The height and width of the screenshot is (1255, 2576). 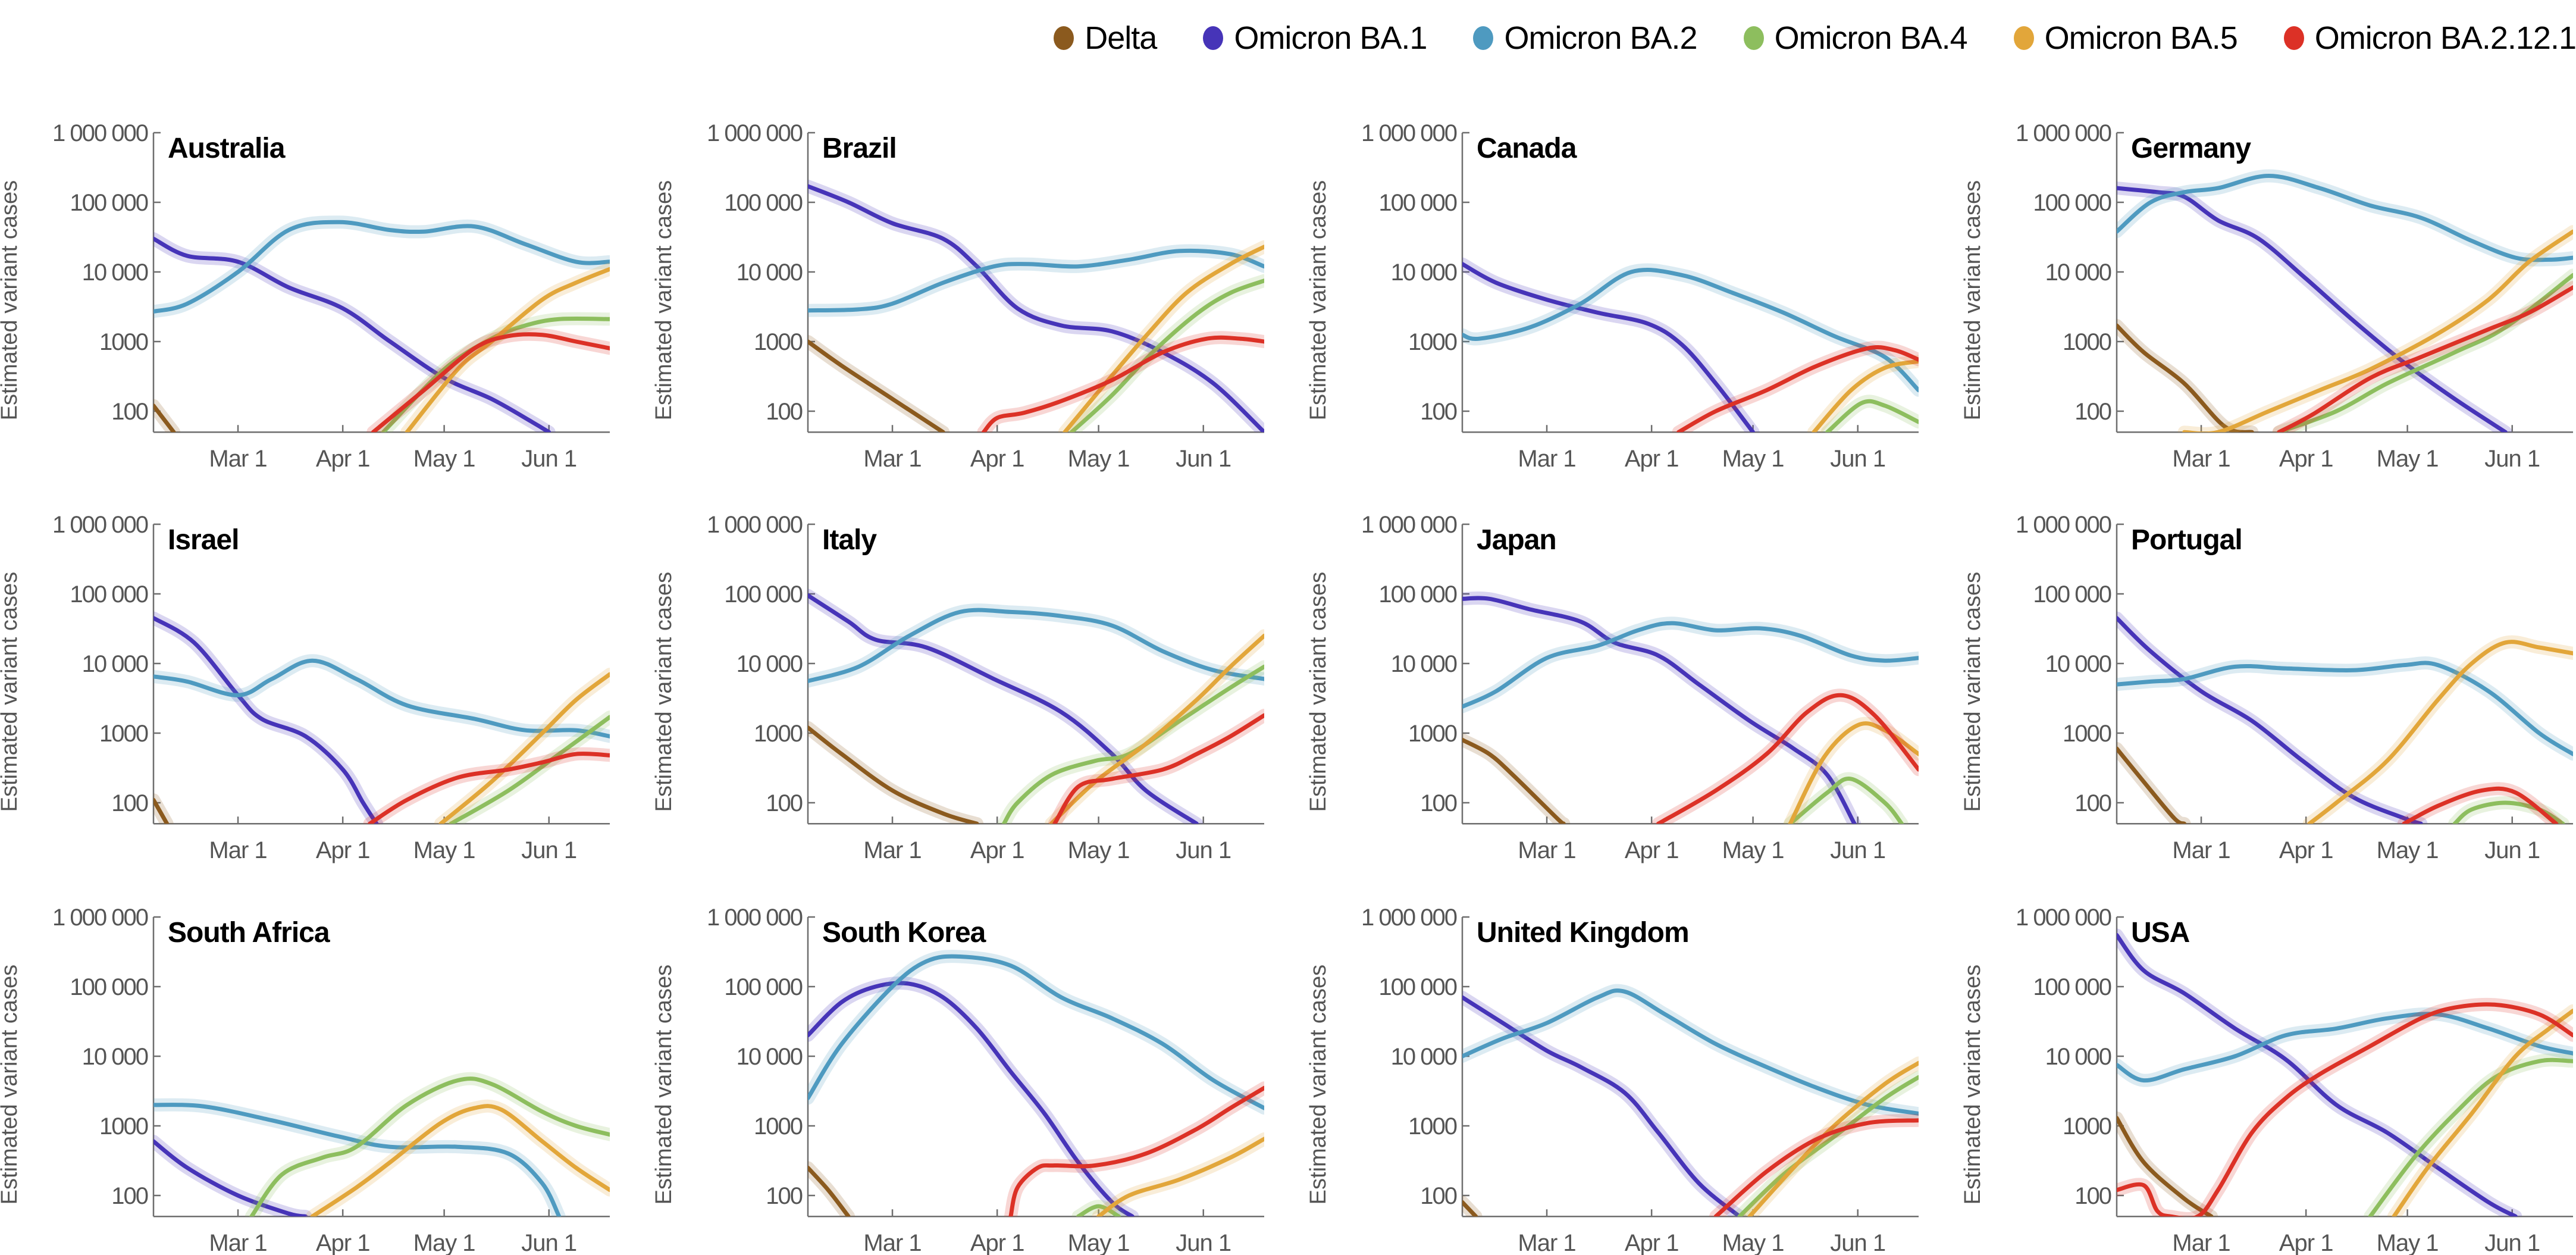 I want to click on legend-label-delta: Delta, so click(x=1121, y=38).